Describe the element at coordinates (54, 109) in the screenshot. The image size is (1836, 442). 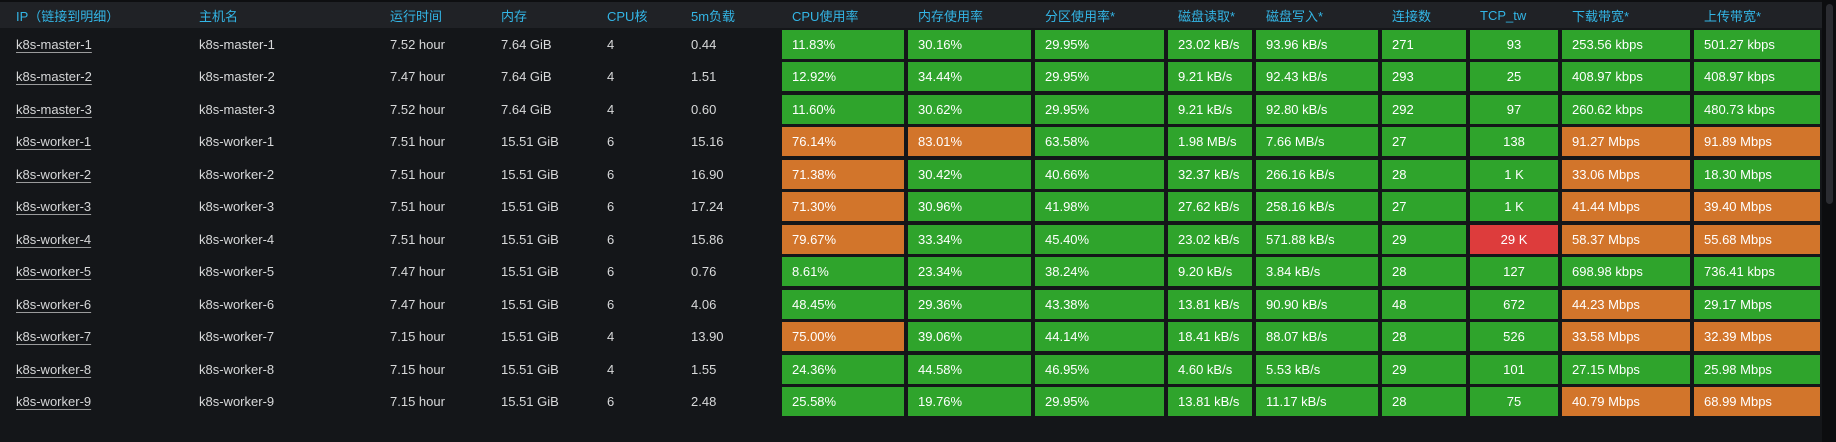
I see `ip-detail-link: k8s-master-3` at that location.